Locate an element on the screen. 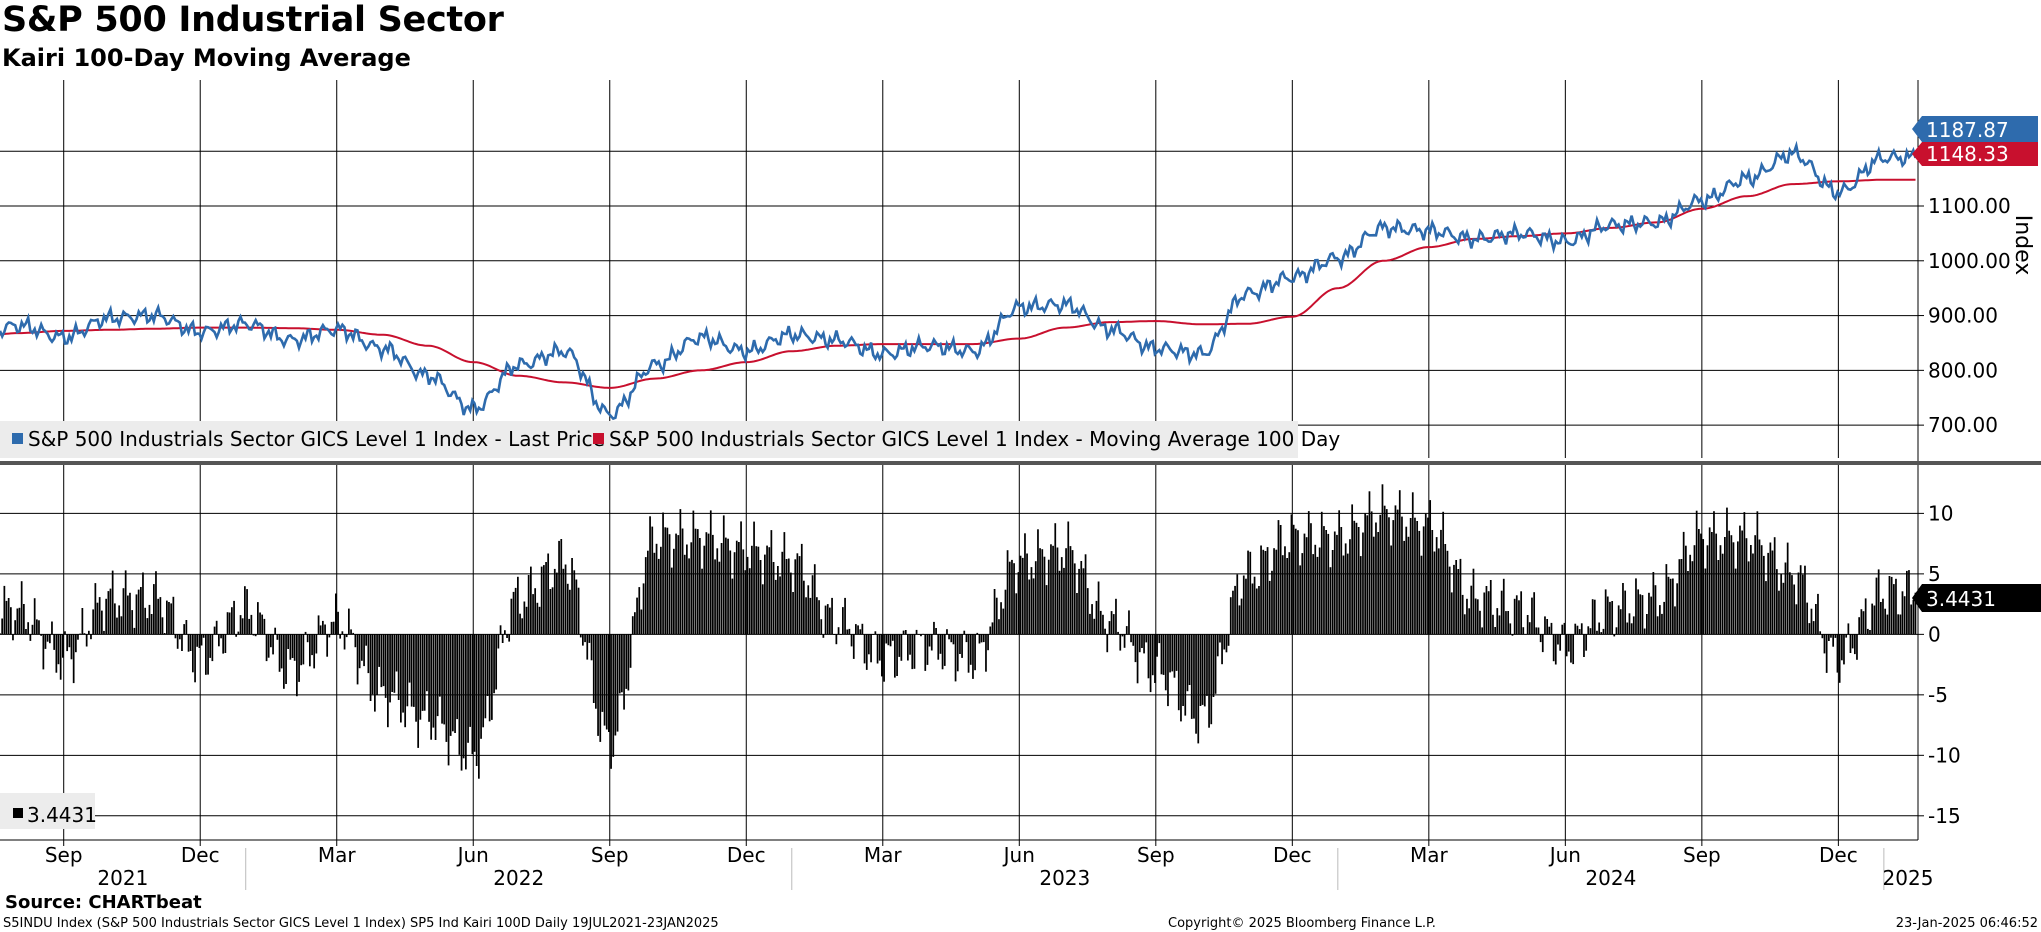 This screenshot has height=932, width=2041. price-last-value-tag: 1187.87 is located at coordinates (1975, 129).